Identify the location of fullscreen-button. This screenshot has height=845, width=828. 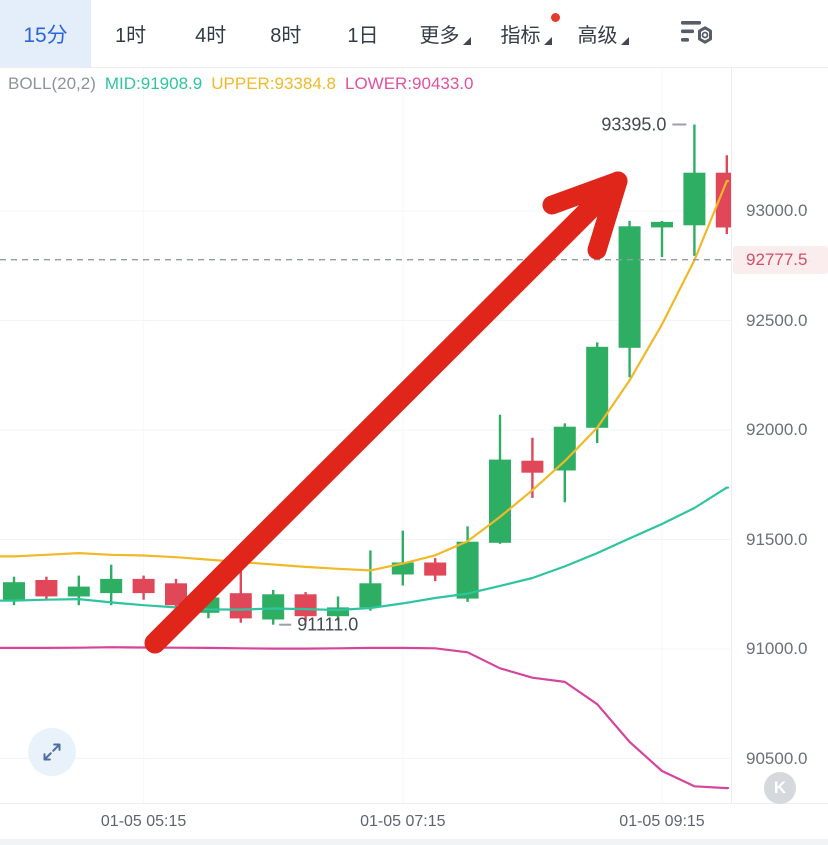
(52, 752).